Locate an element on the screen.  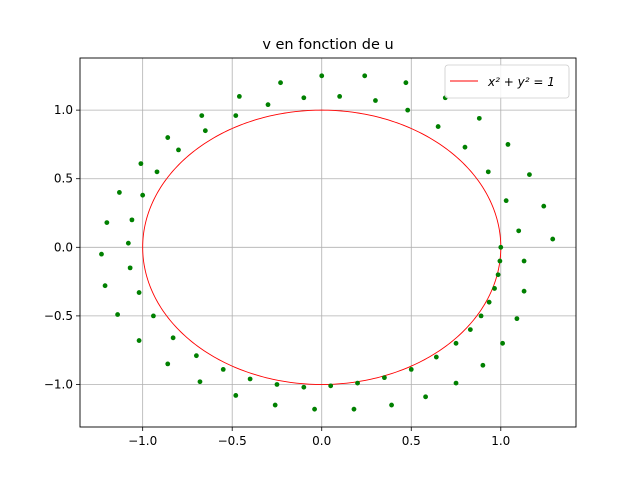
x-tick-label: 0.0 is located at coordinates (321, 441).